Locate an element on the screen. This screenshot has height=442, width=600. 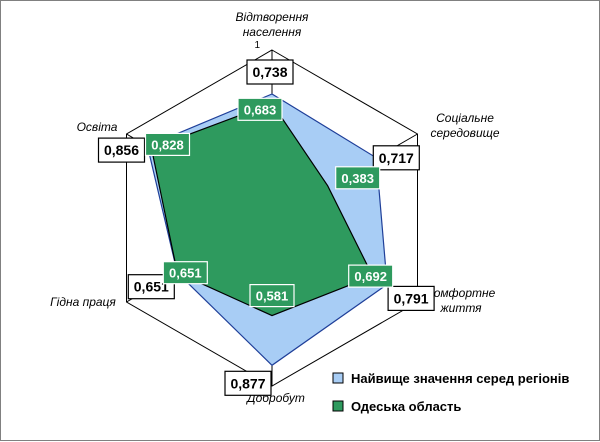
svg-text: 0,683 is located at coordinates (260, 109).